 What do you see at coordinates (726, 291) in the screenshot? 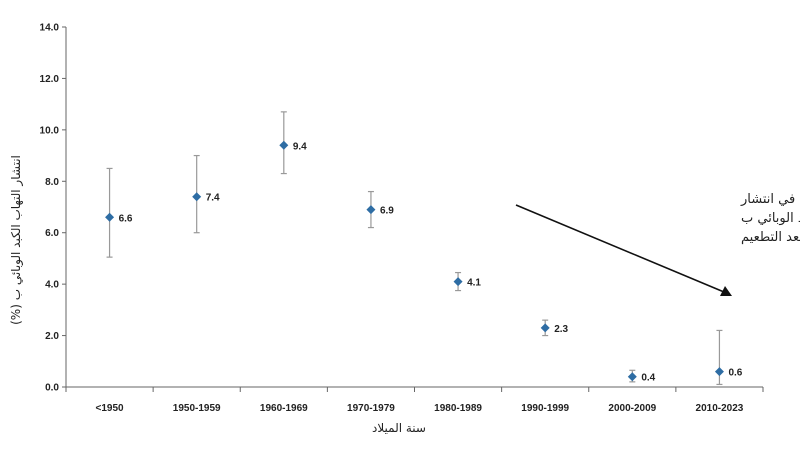
I see `annotation-arrowhead-icon` at bounding box center [726, 291].